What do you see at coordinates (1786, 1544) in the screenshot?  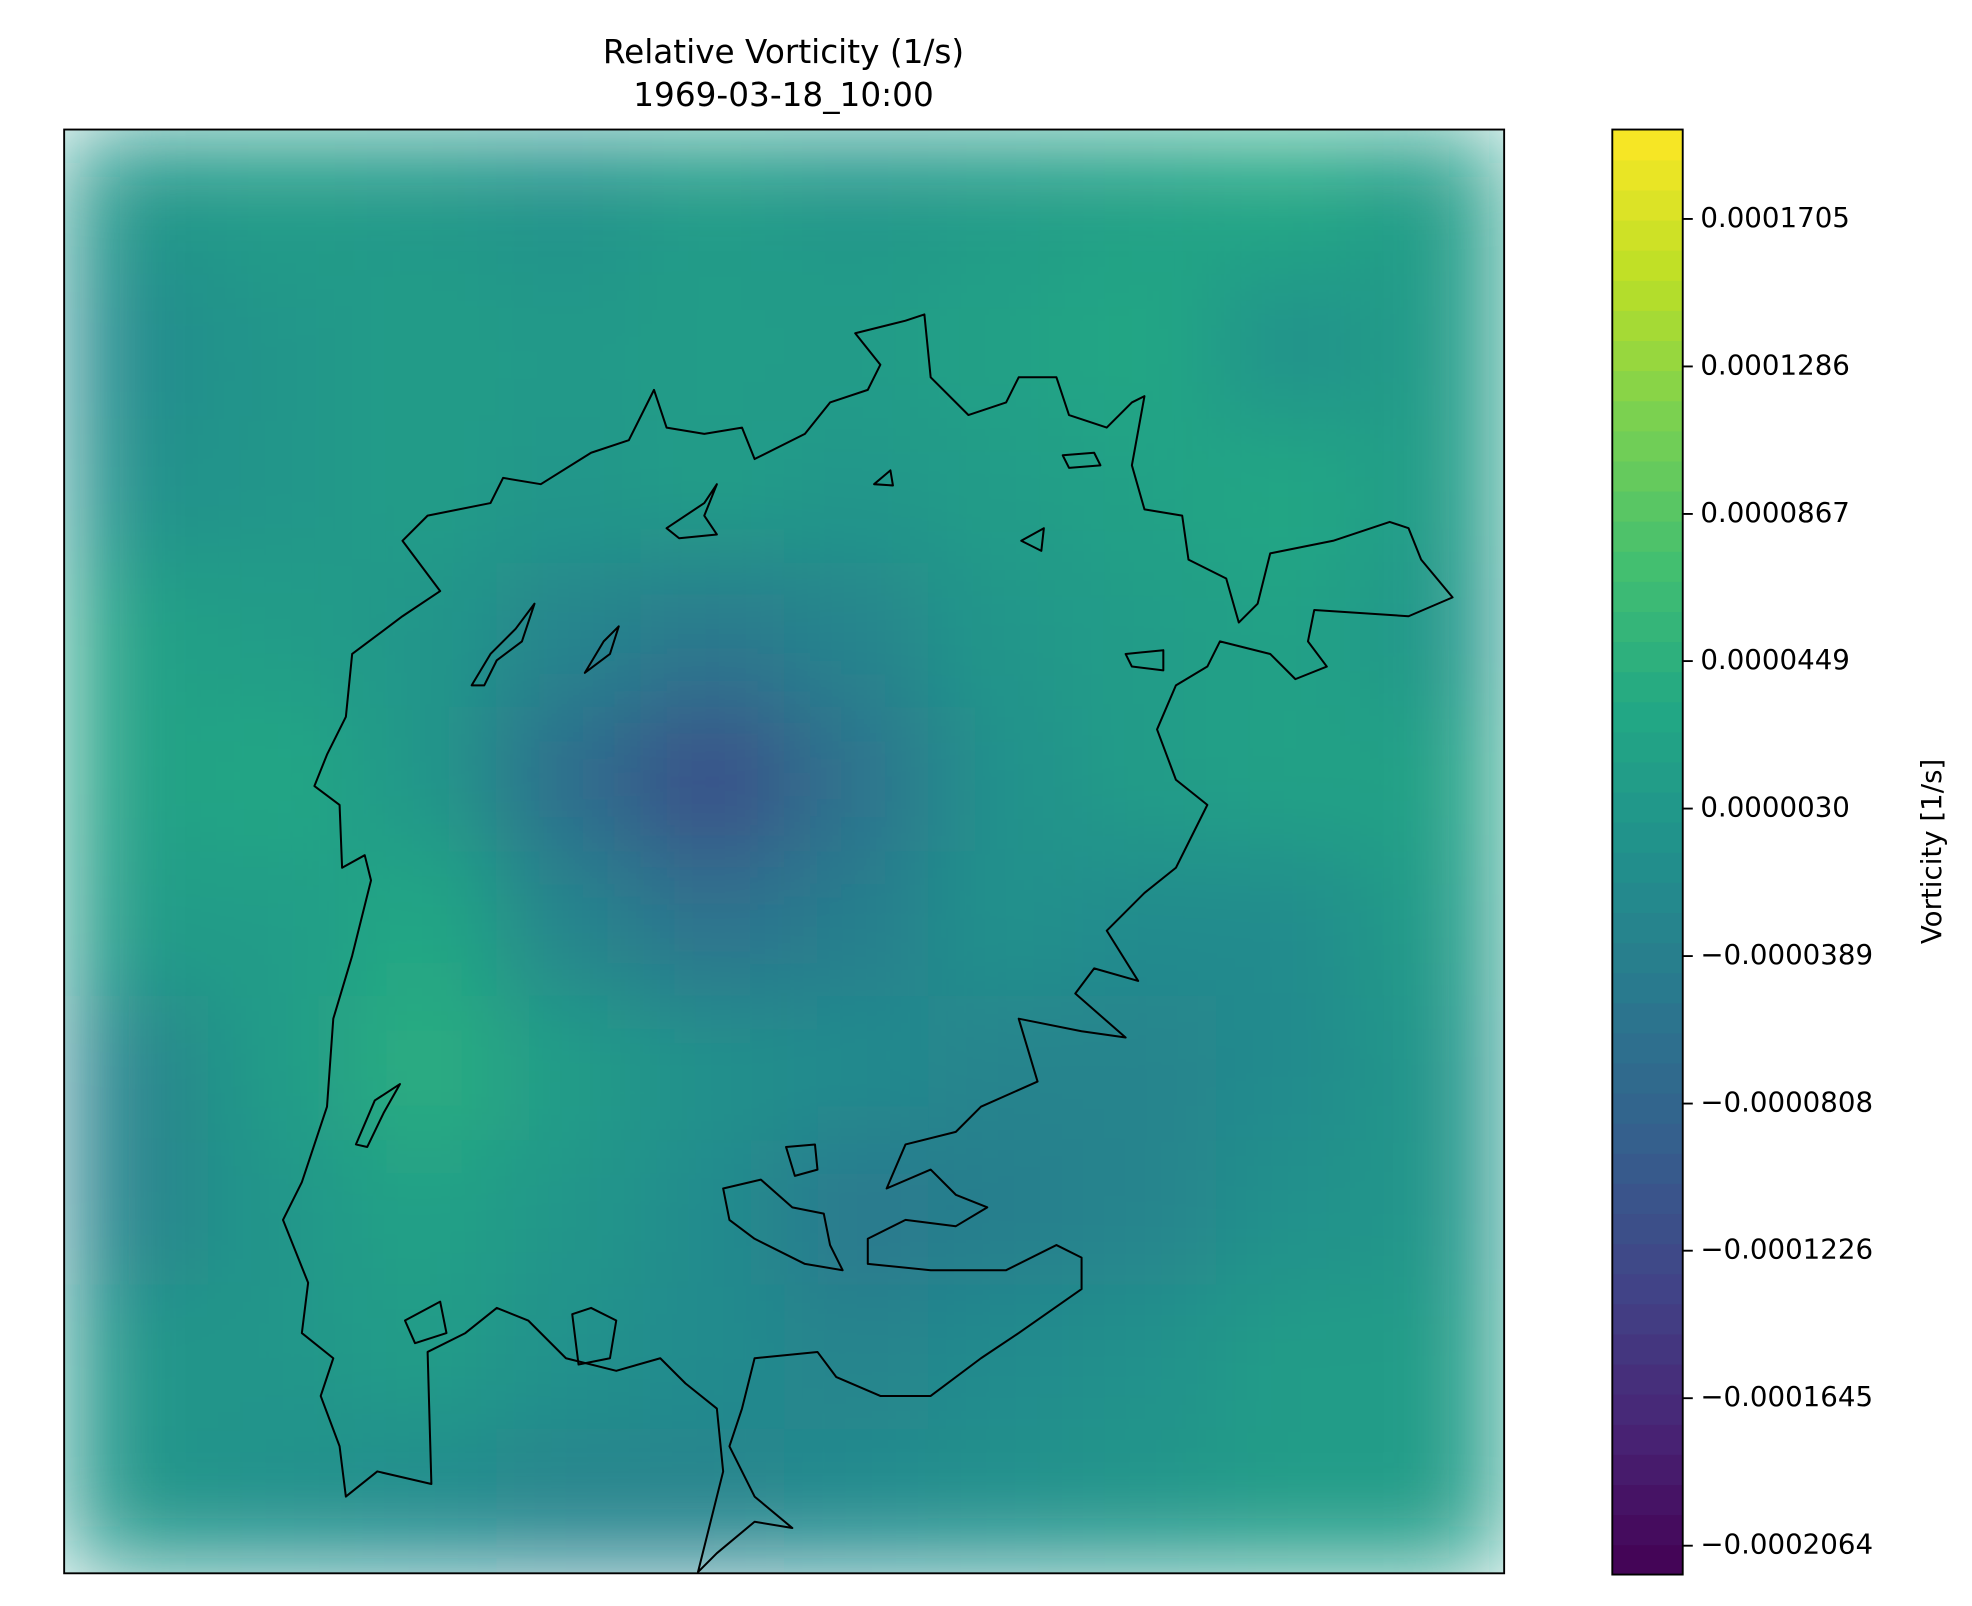 I see `colorbar-tick-label: −0.0002064` at bounding box center [1786, 1544].